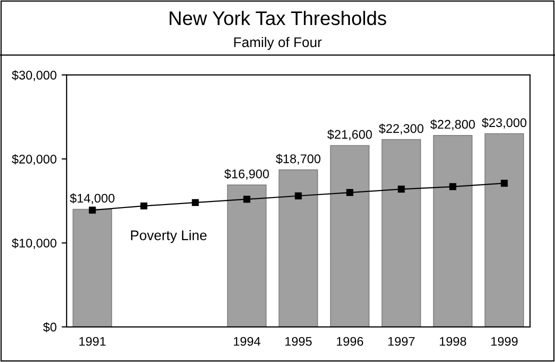  Describe the element at coordinates (49, 327) in the screenshot. I see `y-tick-label: $0` at that location.